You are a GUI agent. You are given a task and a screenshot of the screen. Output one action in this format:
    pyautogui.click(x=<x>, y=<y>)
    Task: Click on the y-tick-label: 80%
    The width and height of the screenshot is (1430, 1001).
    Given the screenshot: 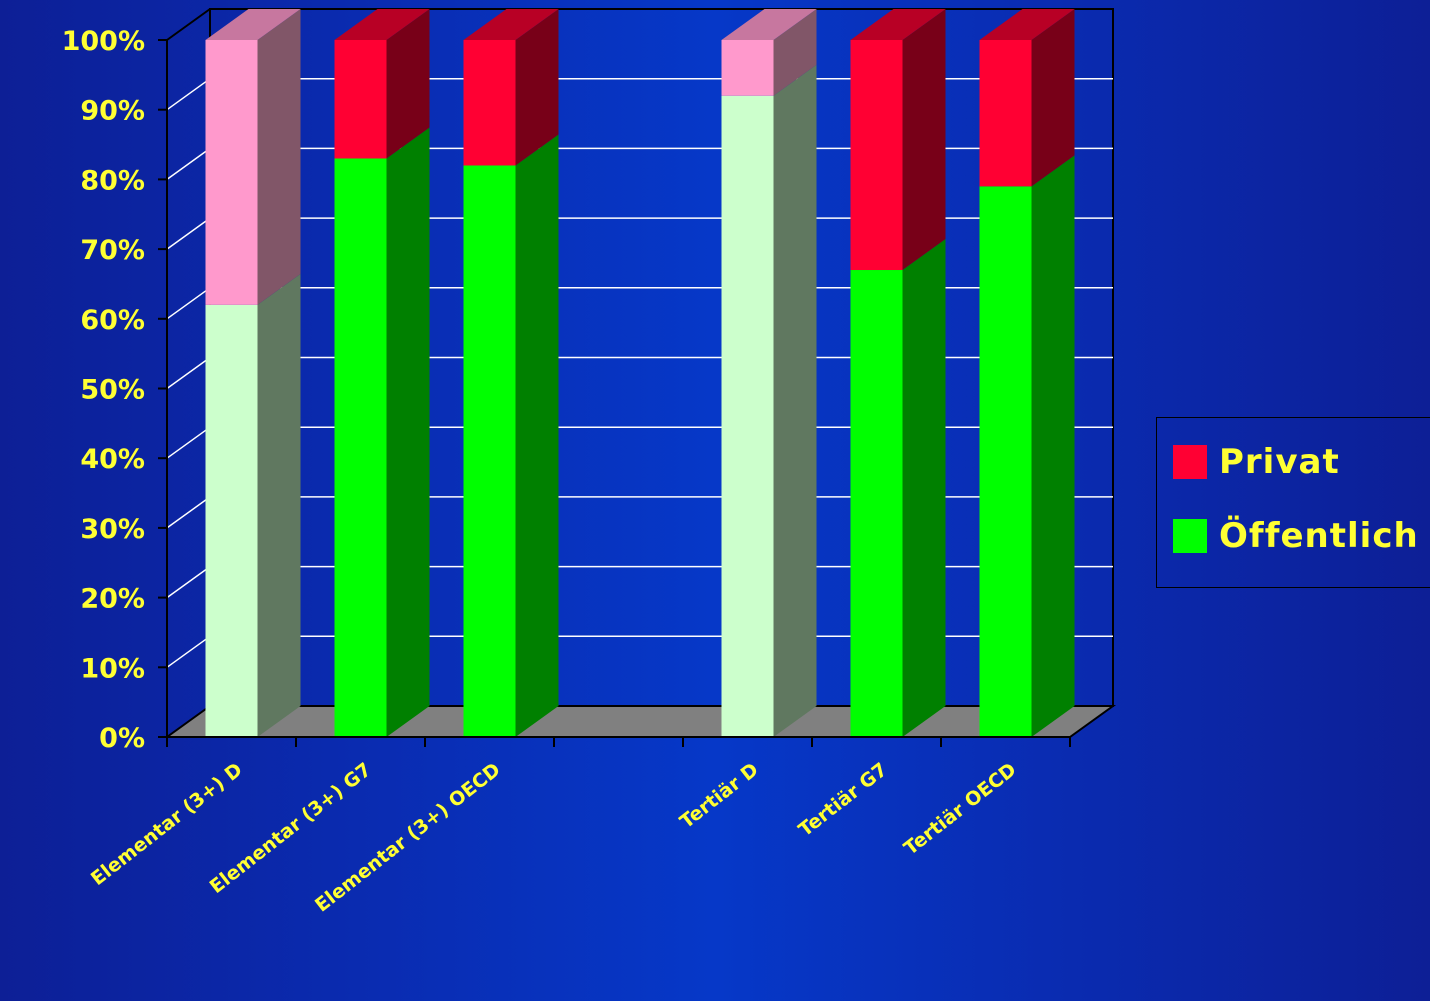 What is the action you would take?
    pyautogui.click(x=112, y=180)
    